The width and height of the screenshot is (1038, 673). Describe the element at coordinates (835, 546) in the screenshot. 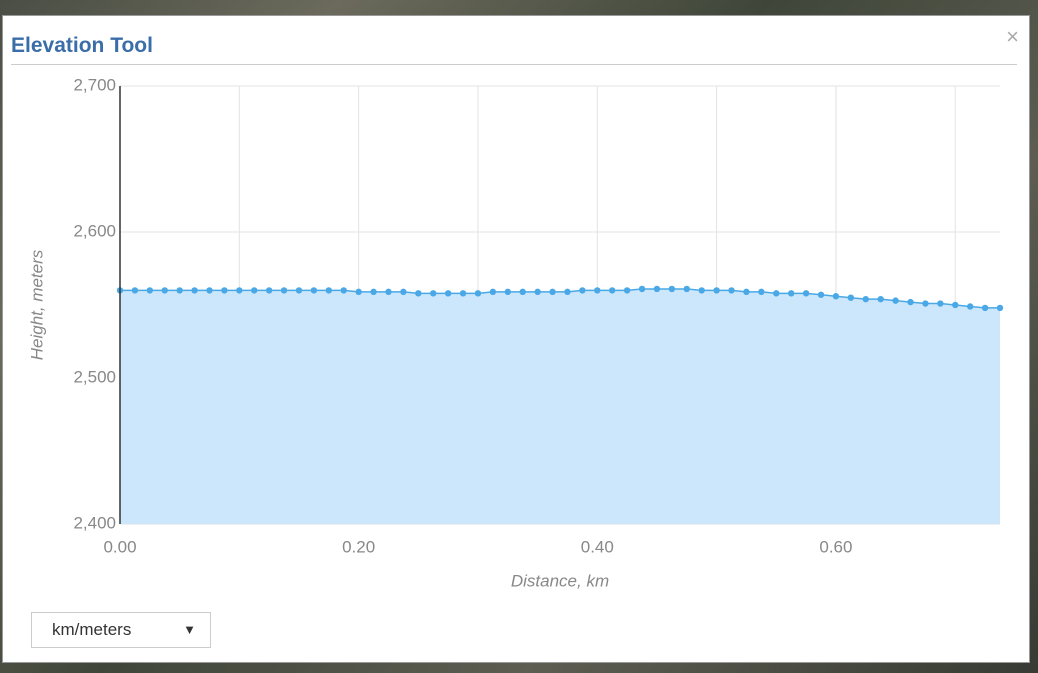

I see `x-tick-label: 0.60` at that location.